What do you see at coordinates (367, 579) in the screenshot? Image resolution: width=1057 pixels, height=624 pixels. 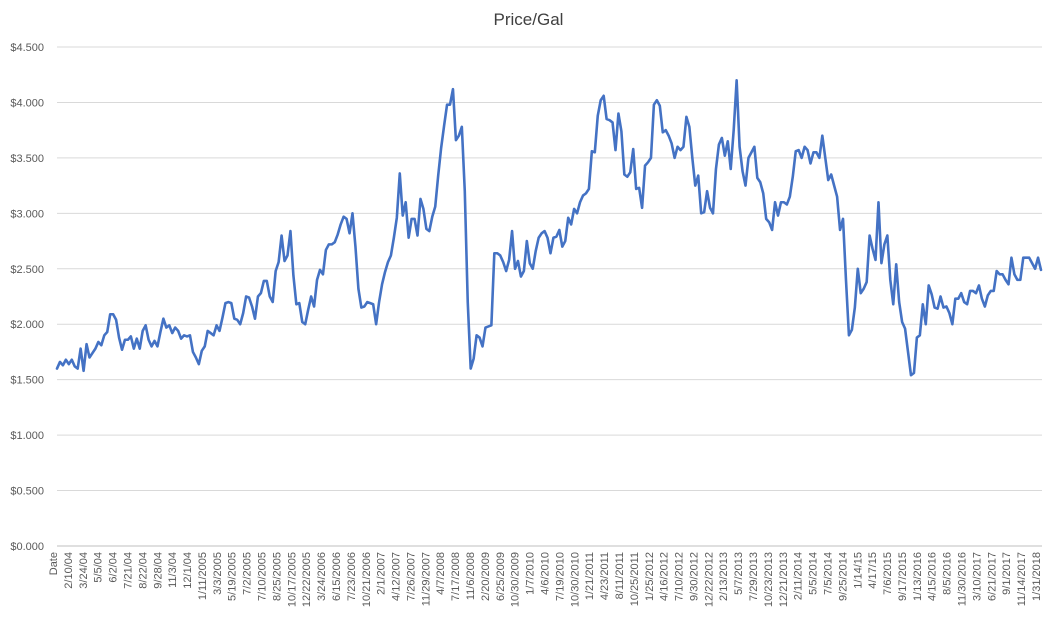 I see `x-tick-label: 10/21/2006` at bounding box center [367, 579].